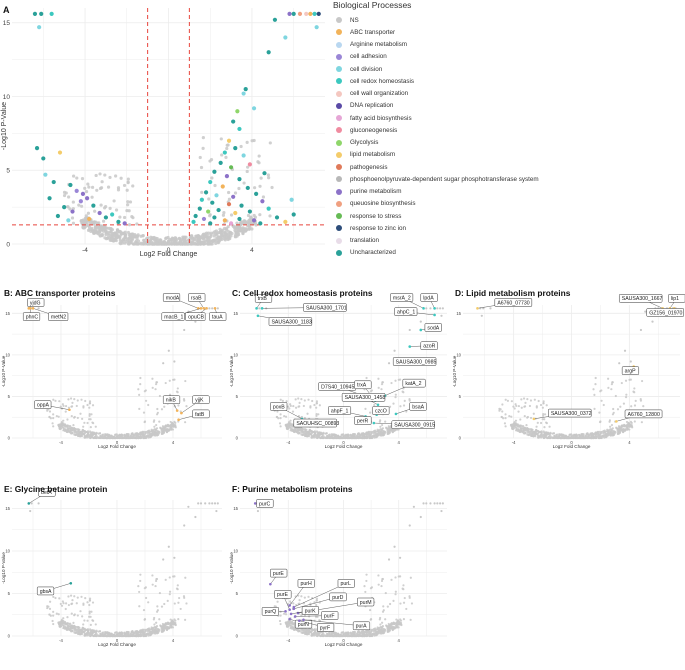 The width and height of the screenshot is (685, 670). What do you see at coordinates (362, 386) in the screenshot?
I see `point-label: trxA` at bounding box center [362, 386].